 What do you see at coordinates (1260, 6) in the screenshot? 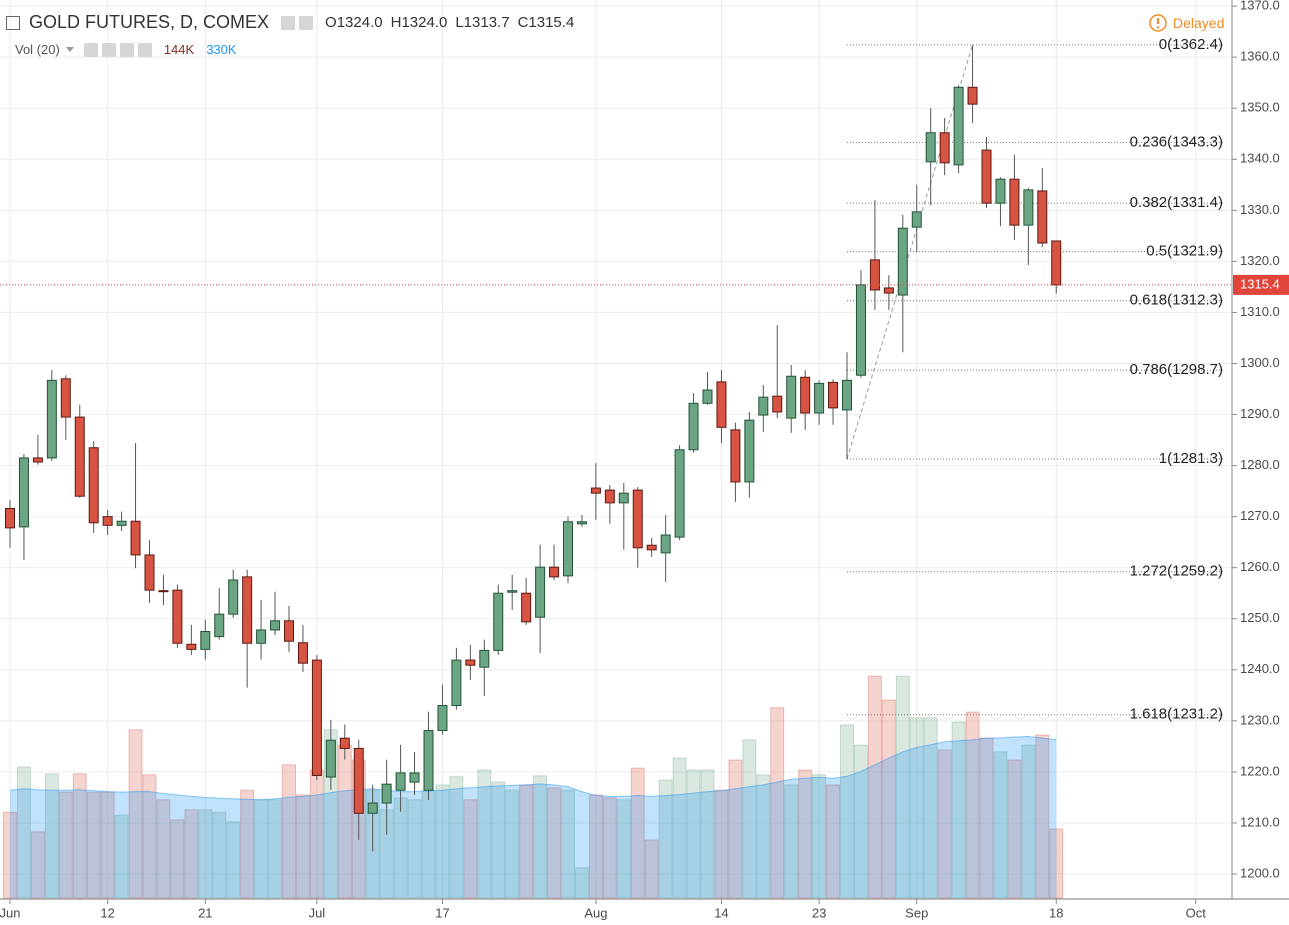
I see `y-tick-label: 1370.0` at bounding box center [1260, 6].